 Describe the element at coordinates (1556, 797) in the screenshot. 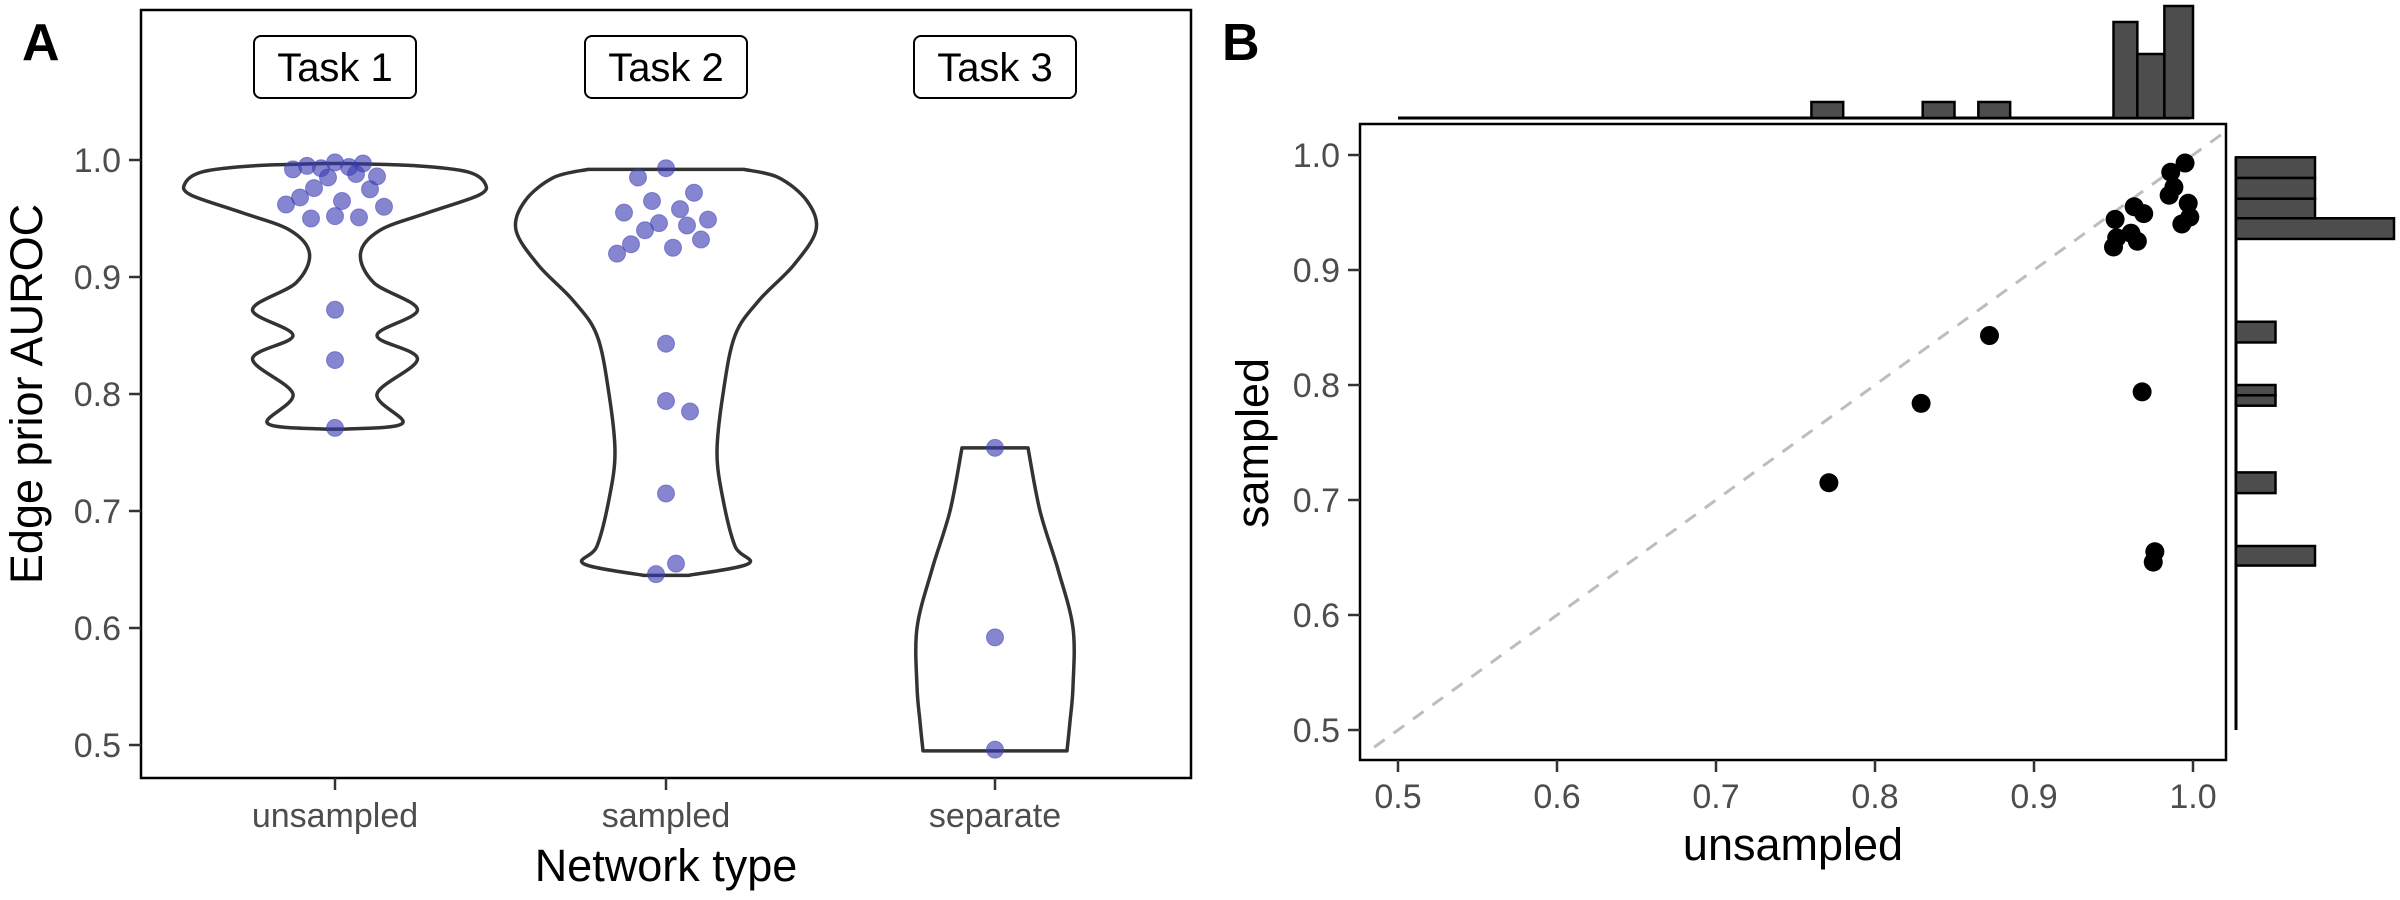

I see `x-tick-label: 0.6` at that location.